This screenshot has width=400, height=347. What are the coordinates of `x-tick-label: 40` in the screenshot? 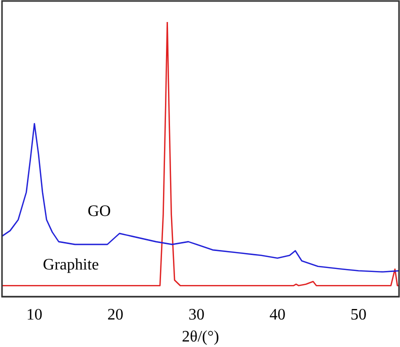 It's located at (277, 315).